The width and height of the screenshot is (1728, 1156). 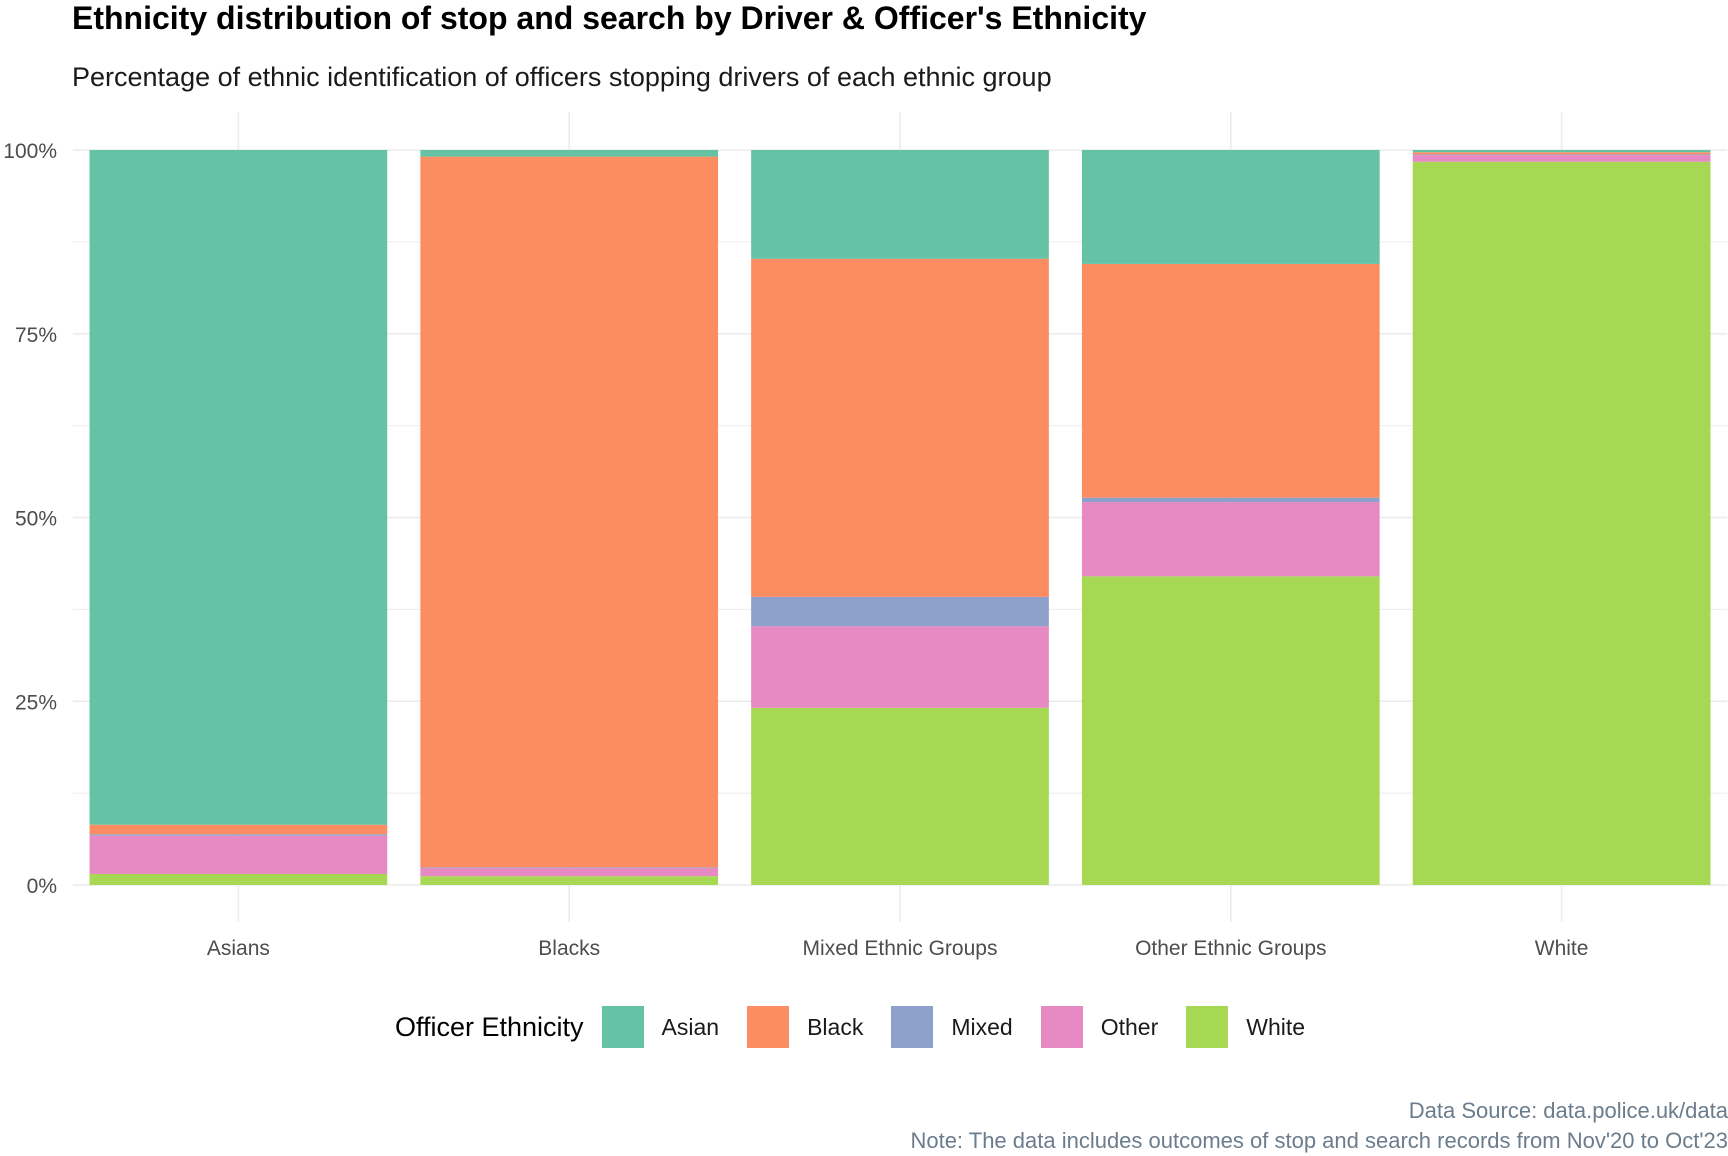 I want to click on y-tick-label: 75%, so click(x=36, y=335).